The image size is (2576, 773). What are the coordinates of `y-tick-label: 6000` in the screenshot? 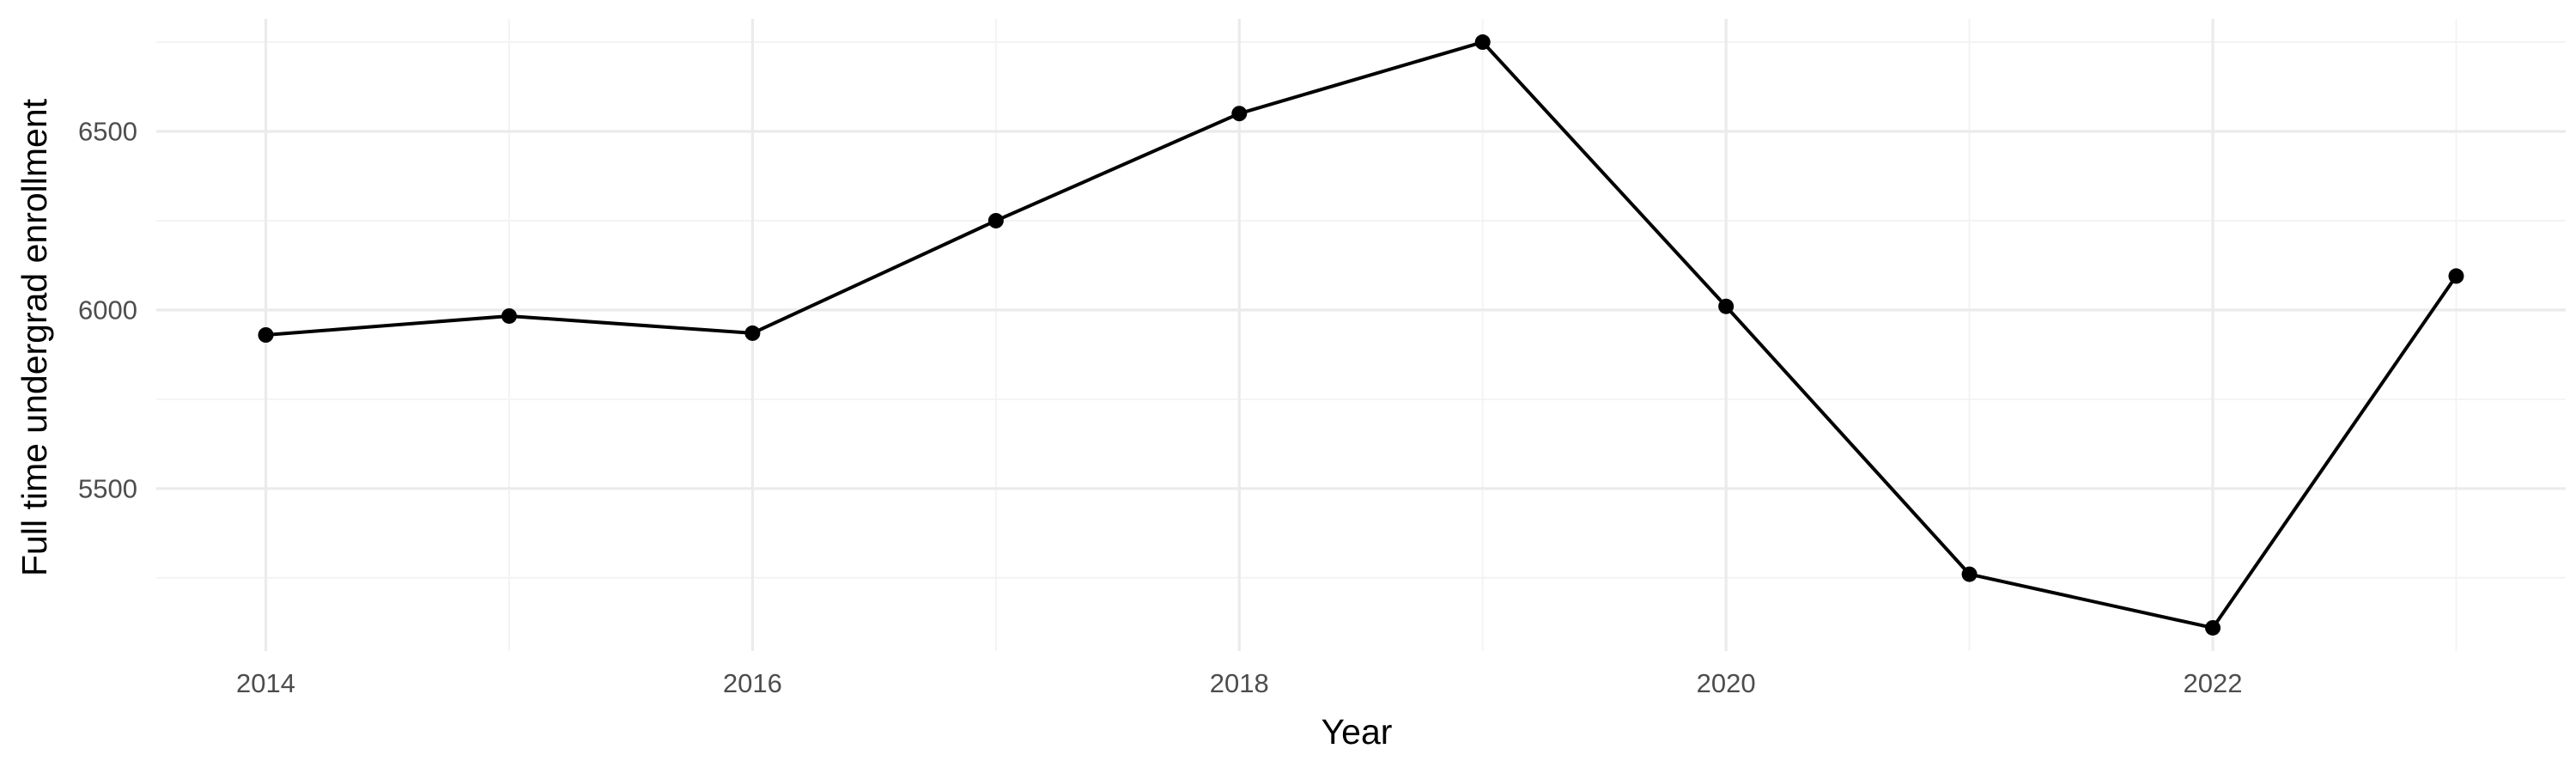 It's located at (107, 310).